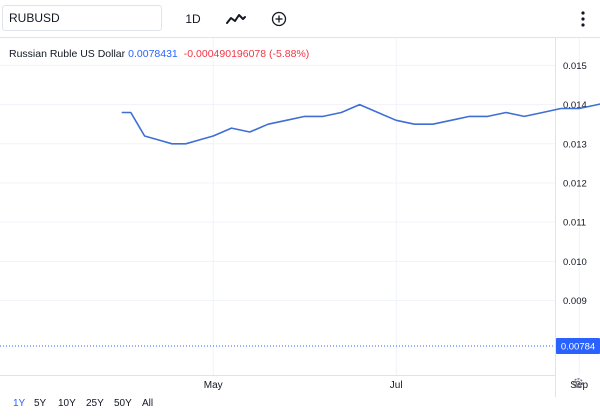 Image resolution: width=600 pixels, height=417 pixels. Describe the element at coordinates (153, 54) in the screenshot. I see `legend-price: 0.0078431` at that location.